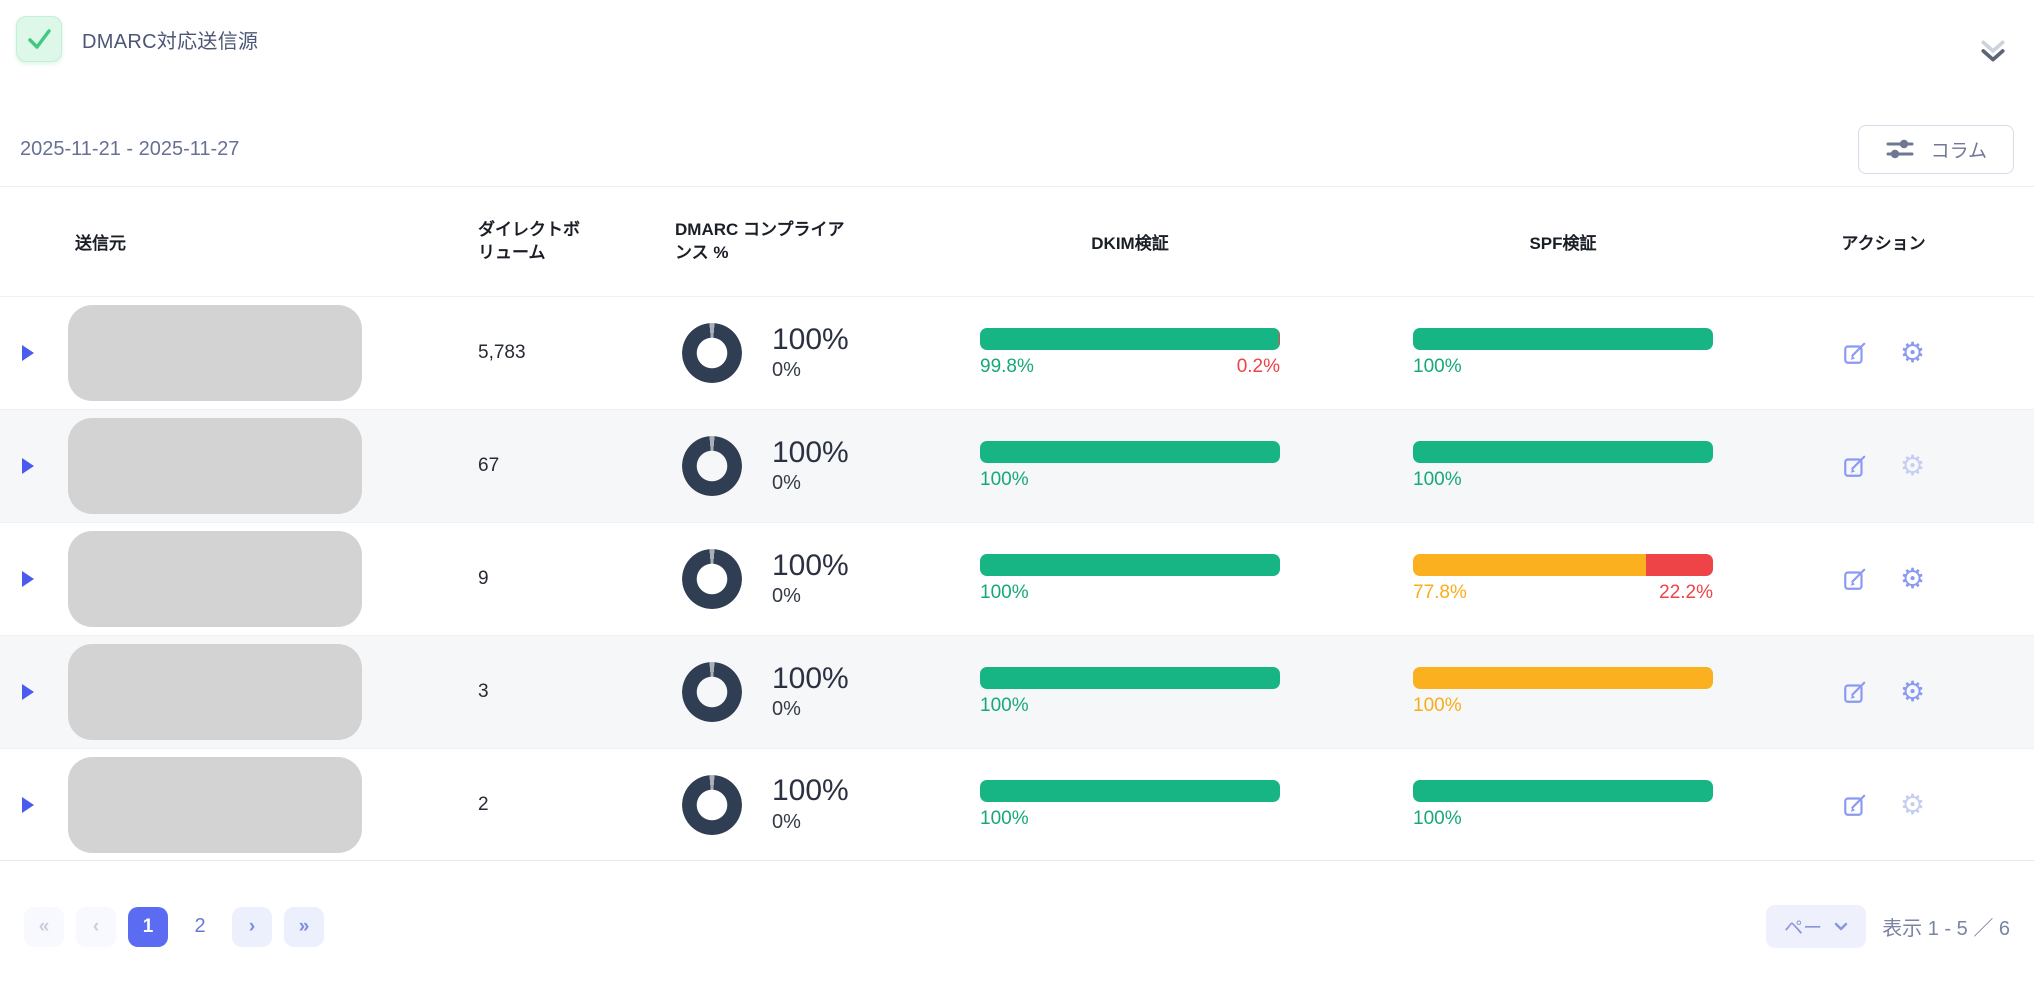 The height and width of the screenshot is (993, 2034). I want to click on date-range-label: 2025-11-21 - 2025-11-27, so click(130, 148).